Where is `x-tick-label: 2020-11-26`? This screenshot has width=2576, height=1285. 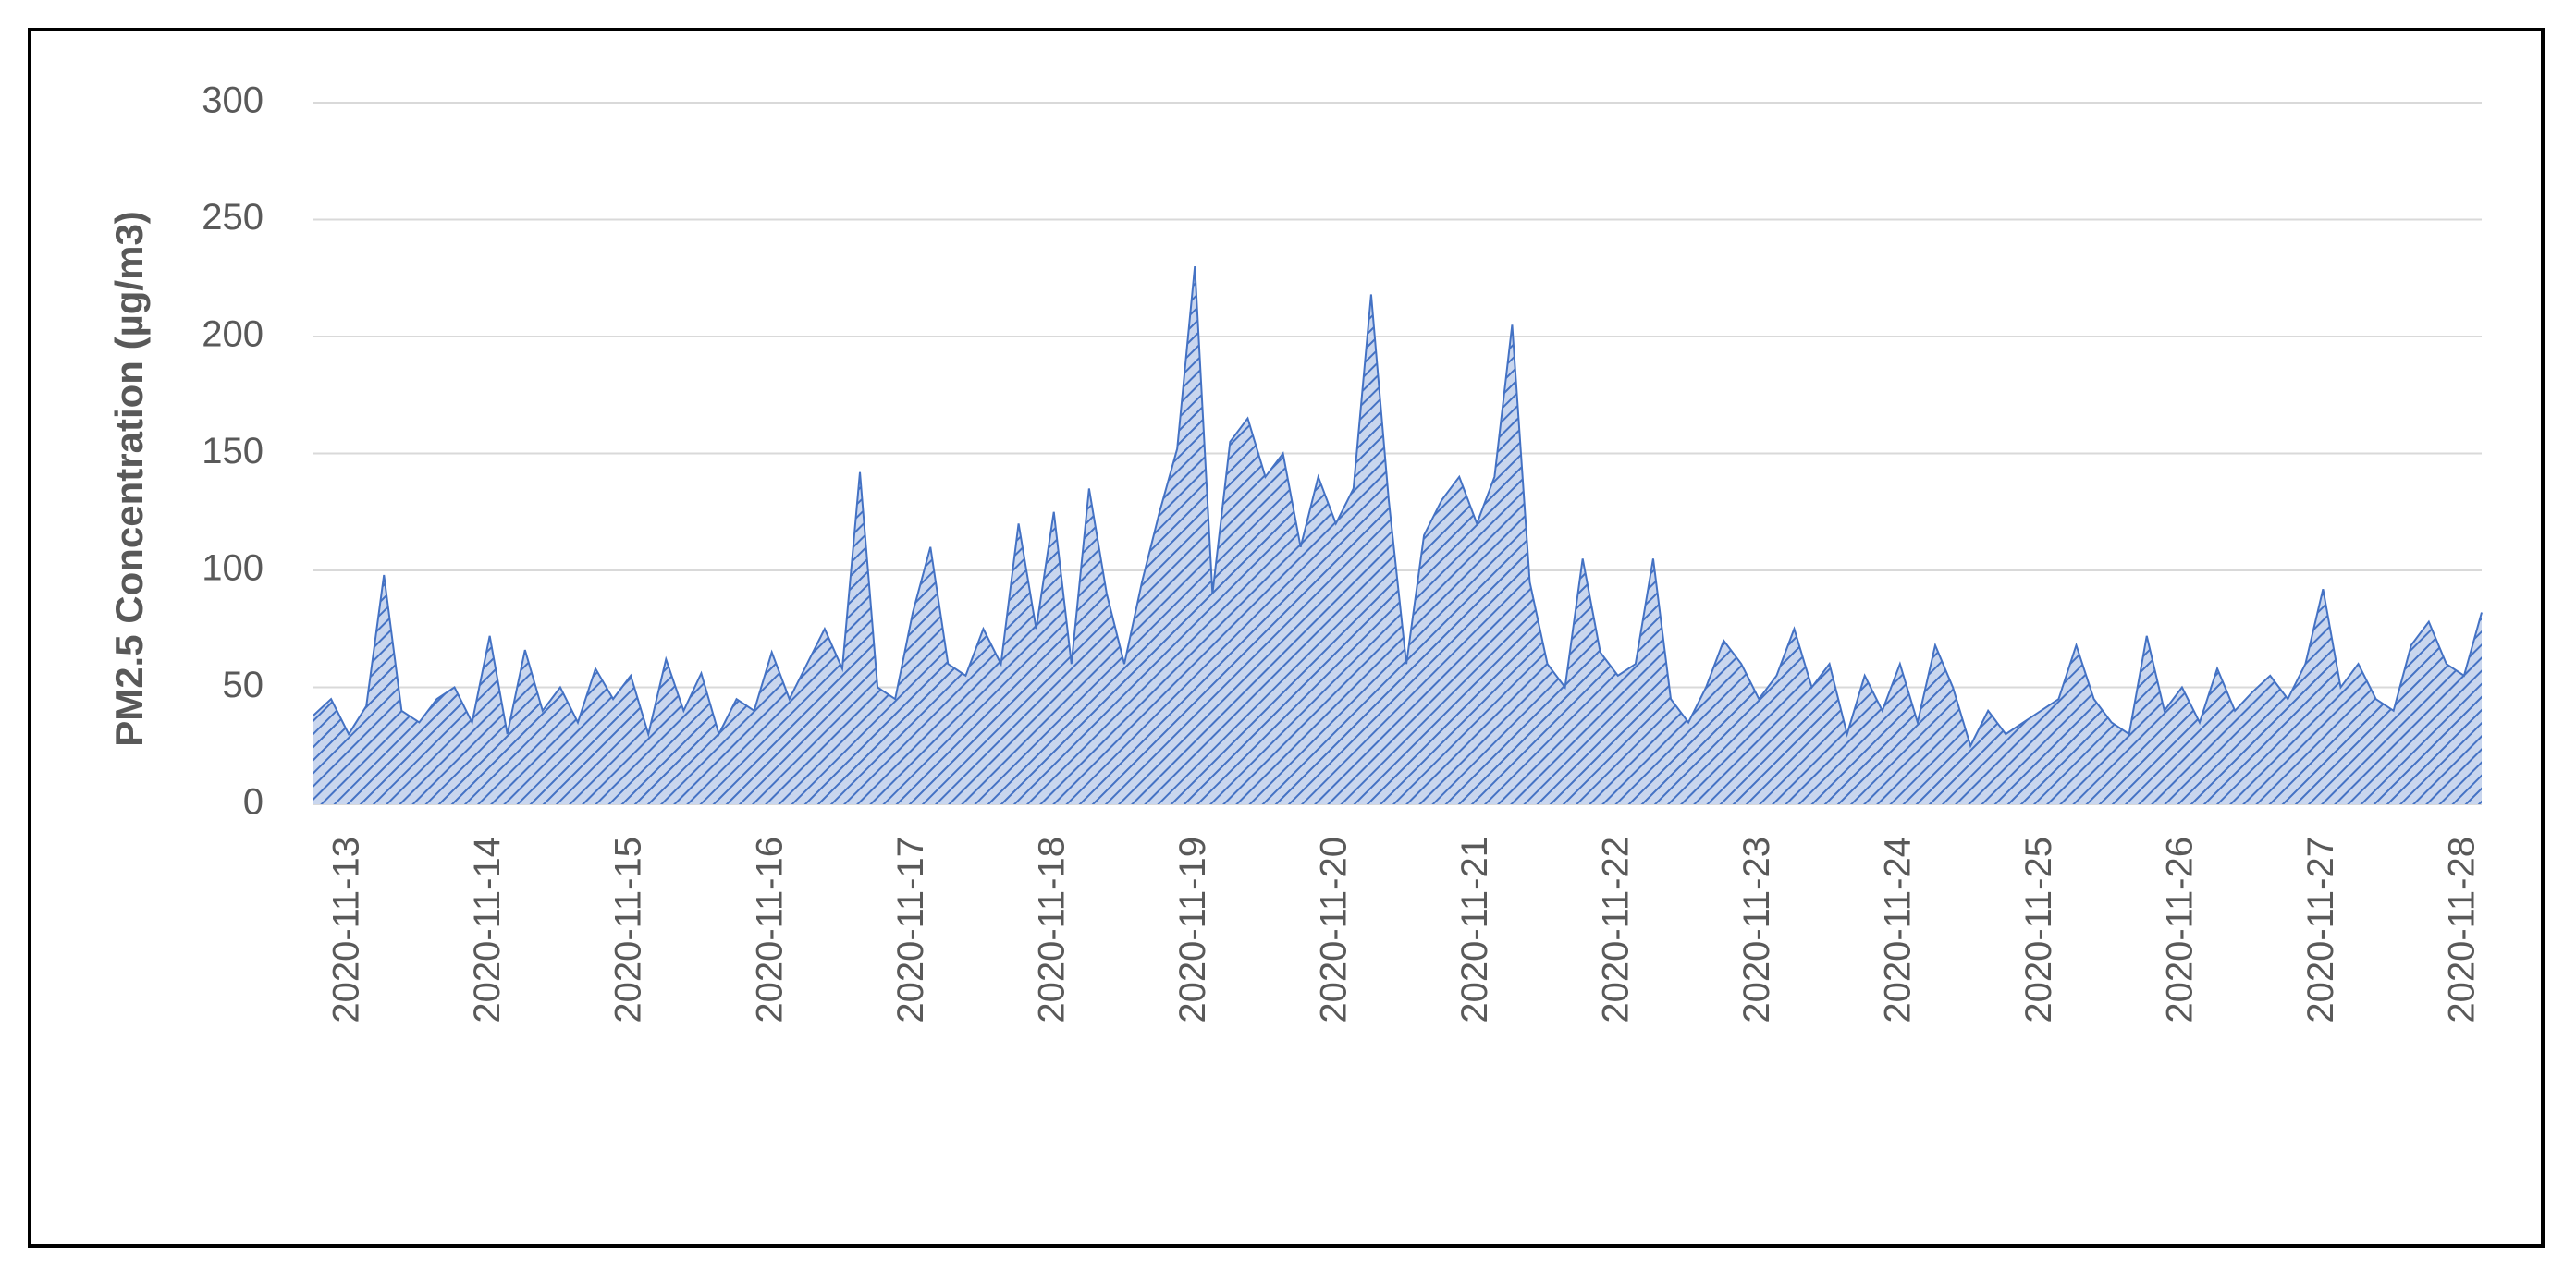
x-tick-label: 2020-11-26 is located at coordinates (2179, 930).